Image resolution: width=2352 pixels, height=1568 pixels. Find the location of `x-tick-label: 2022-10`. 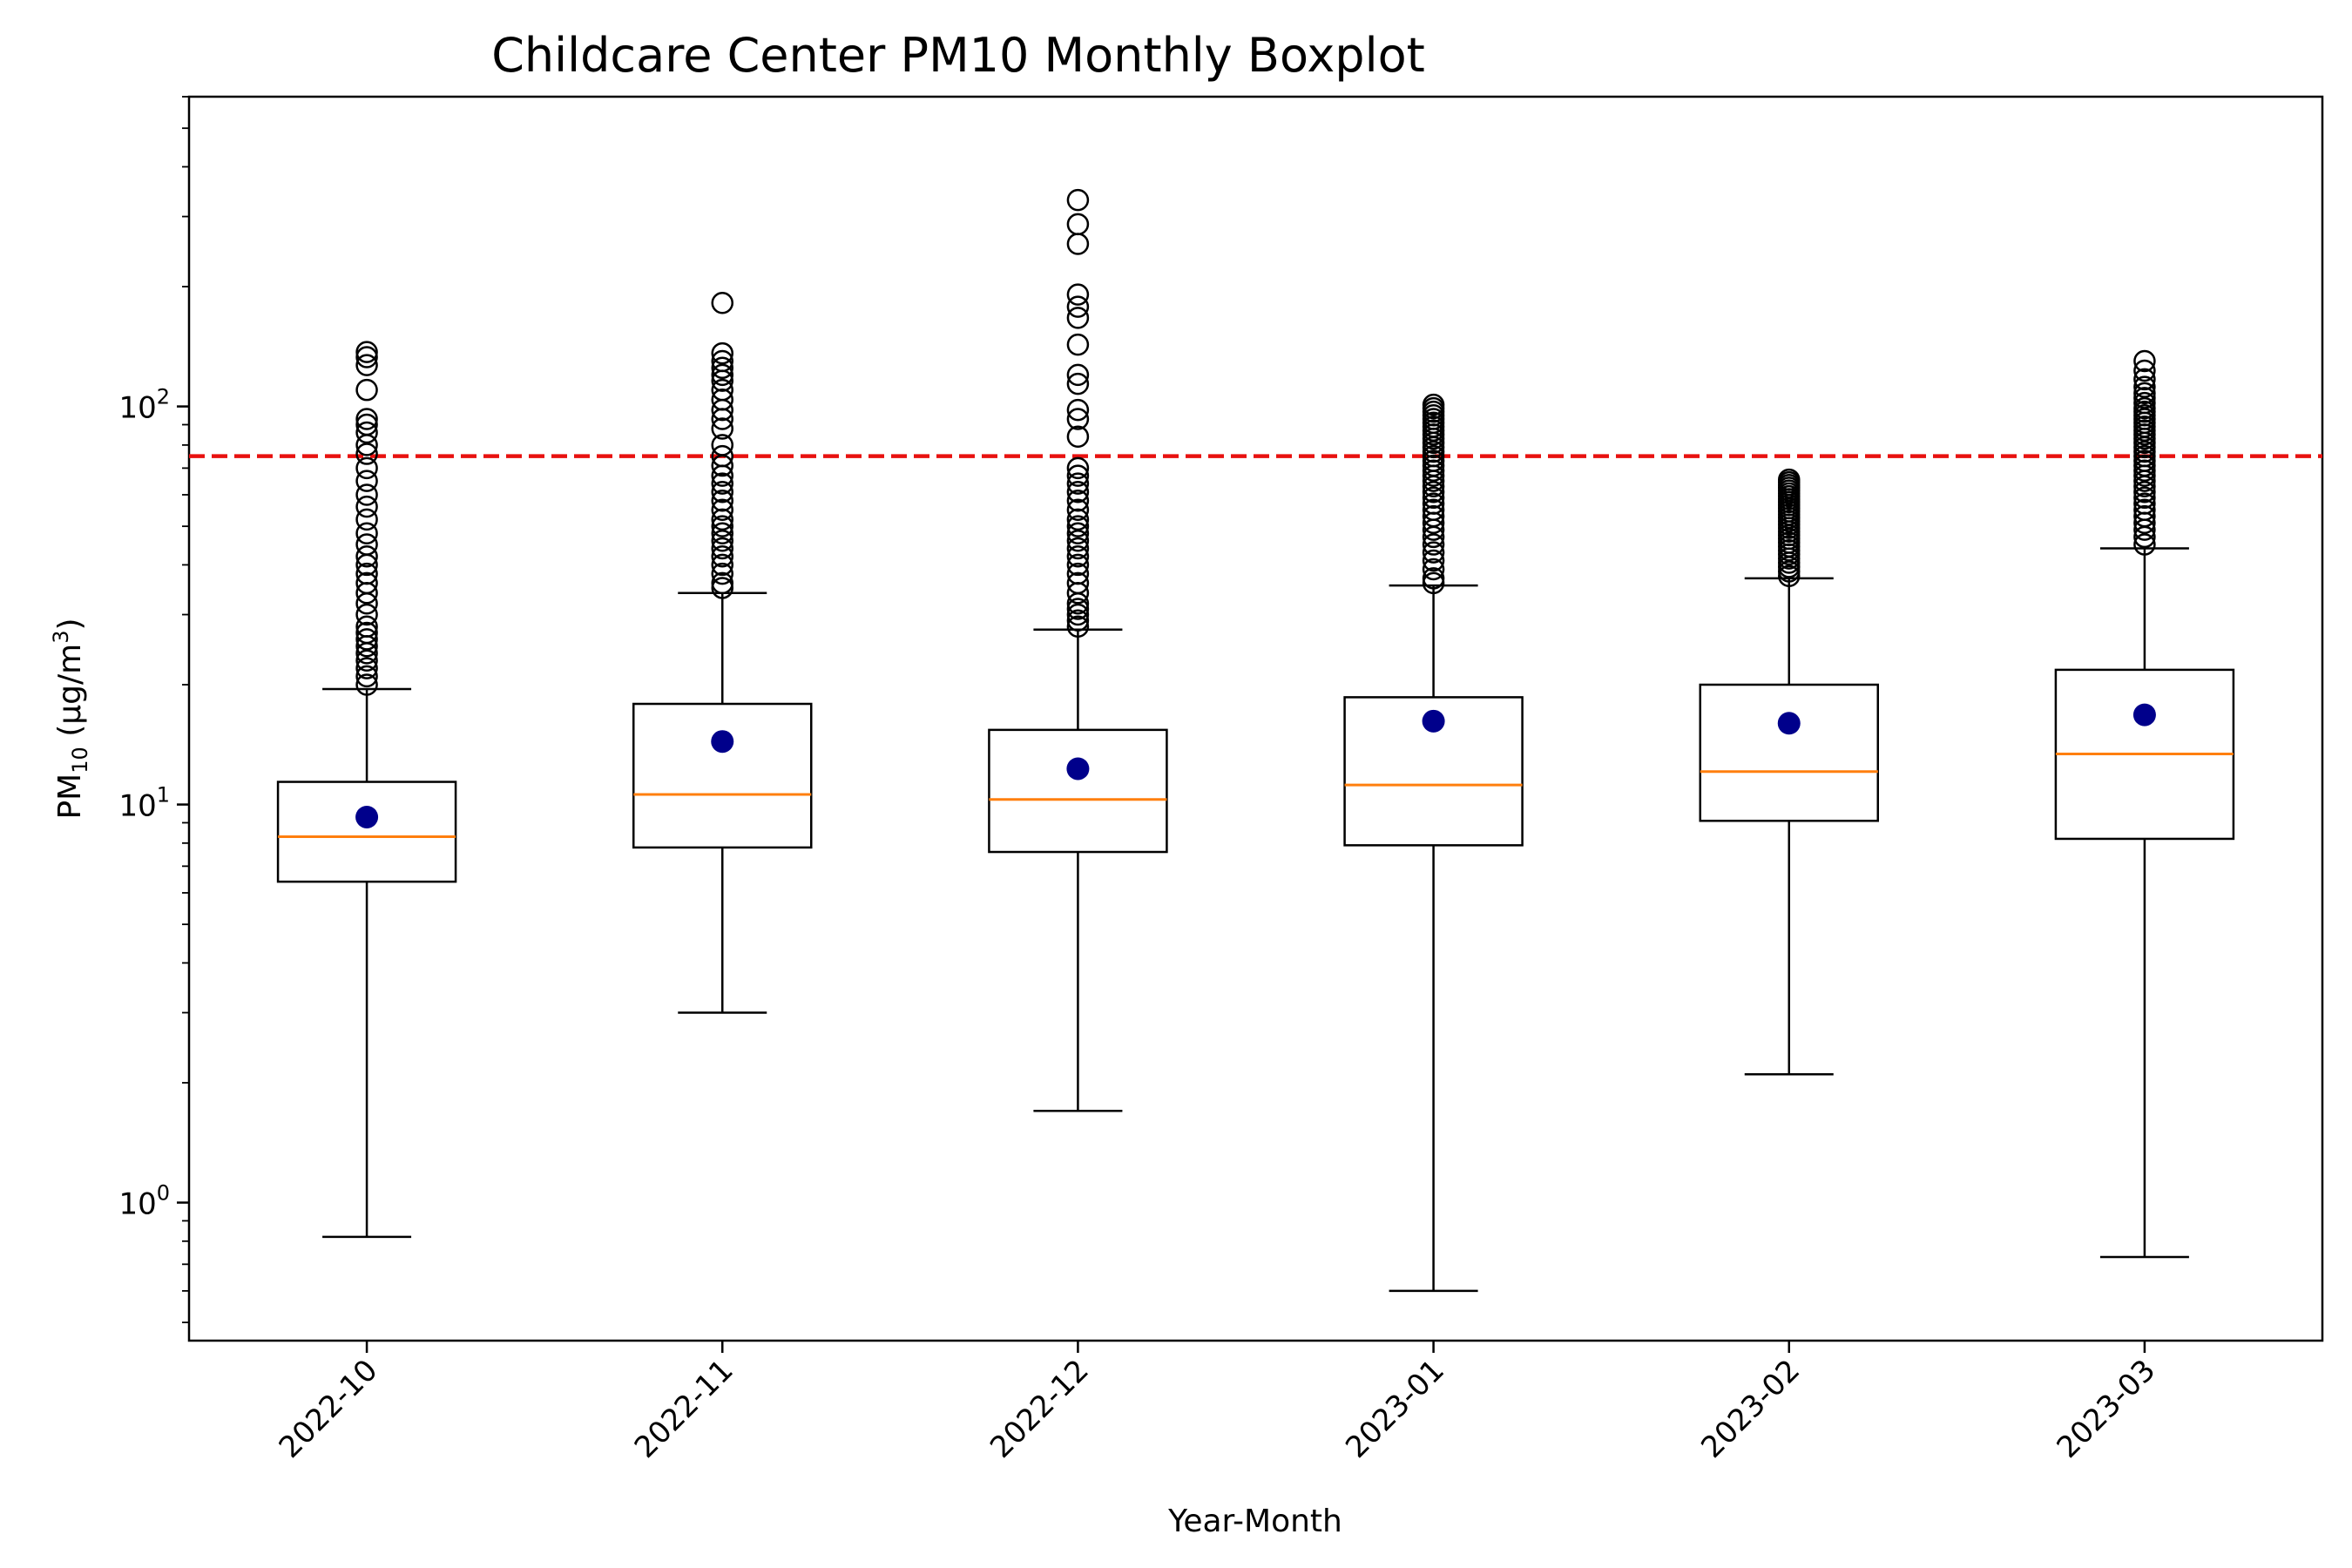

x-tick-label: 2022-10 is located at coordinates (329, 1409).